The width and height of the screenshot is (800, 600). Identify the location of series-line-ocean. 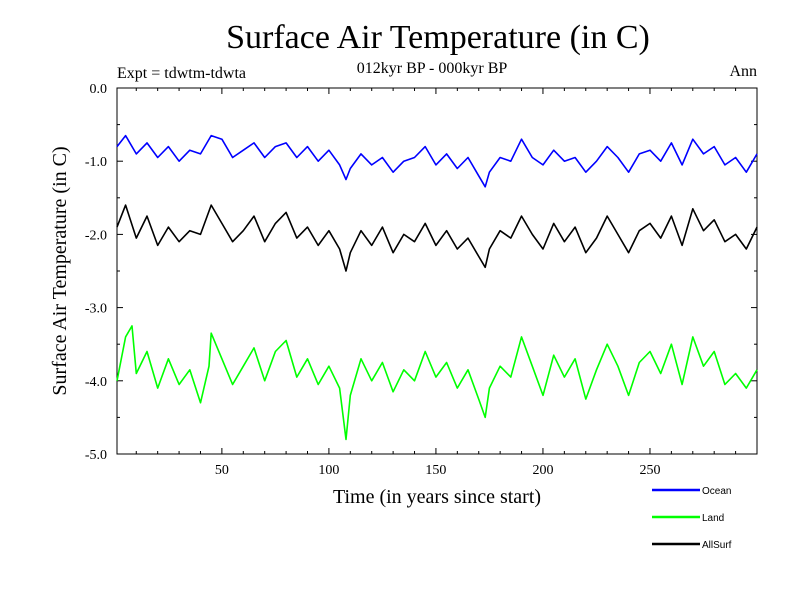
(437, 161).